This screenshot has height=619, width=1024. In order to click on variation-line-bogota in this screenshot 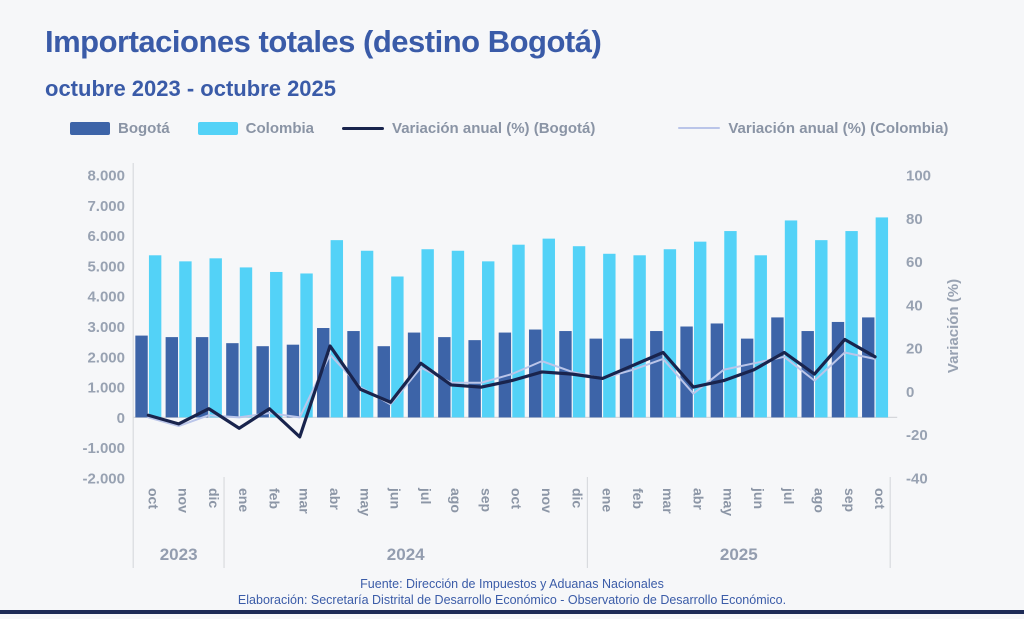, I will do `click(511, 388)`.